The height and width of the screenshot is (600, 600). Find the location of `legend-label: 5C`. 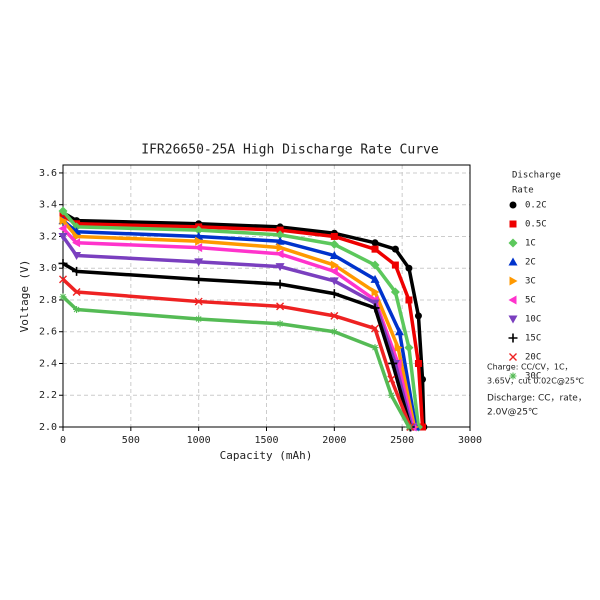

legend-label: 5C is located at coordinates (530, 301).